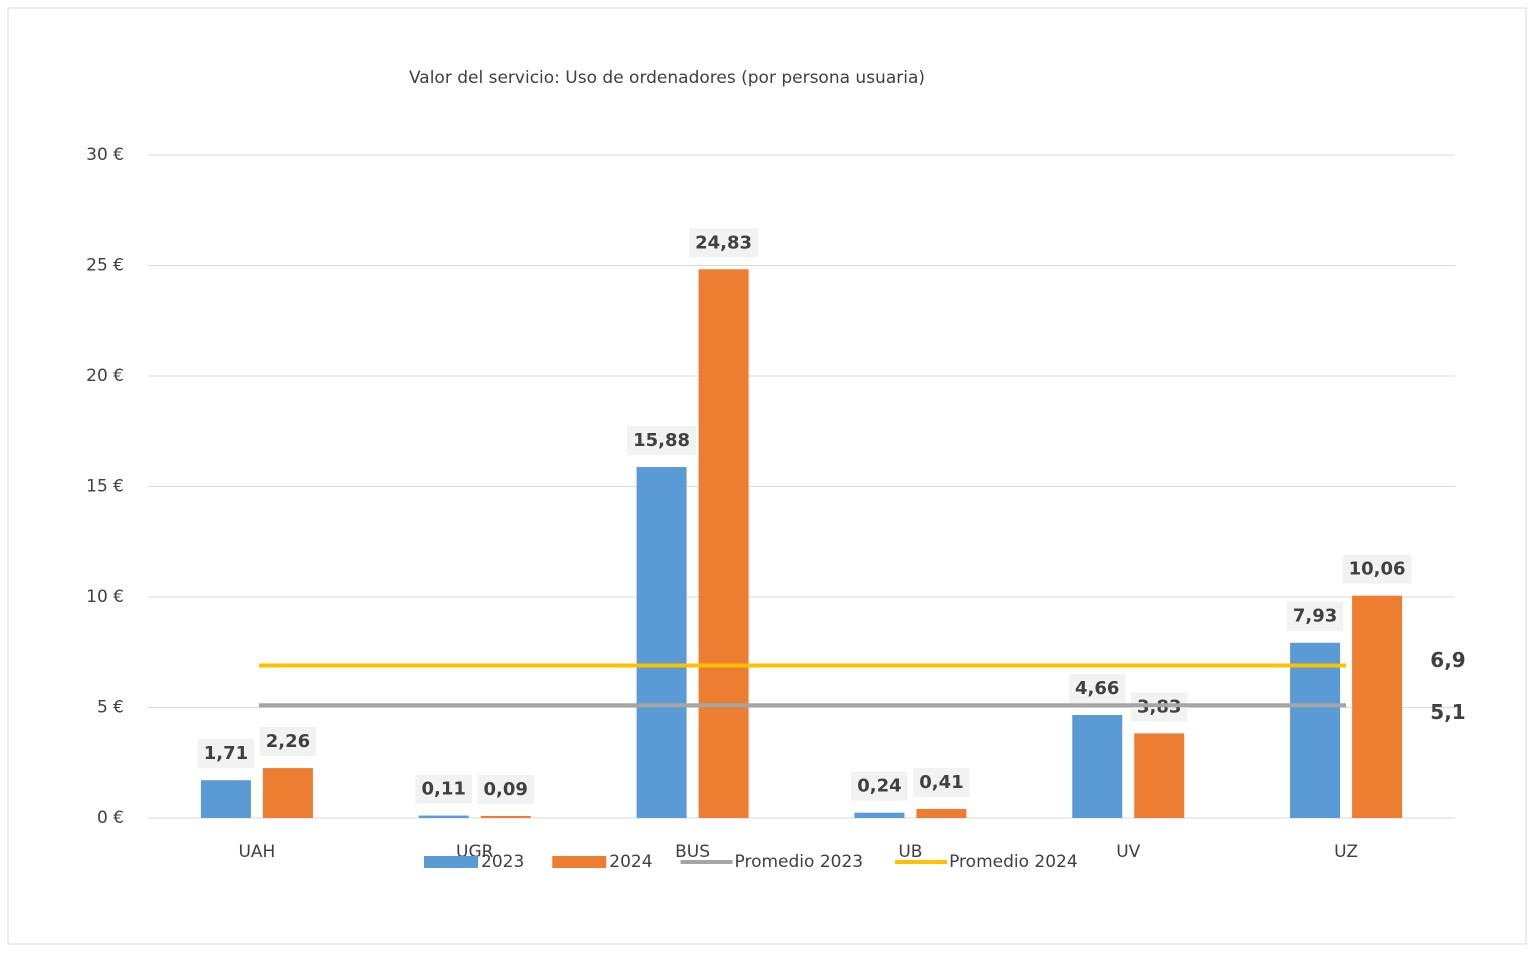 This screenshot has width=1534, height=956. I want to click on legend-label: 2024, so click(630, 862).